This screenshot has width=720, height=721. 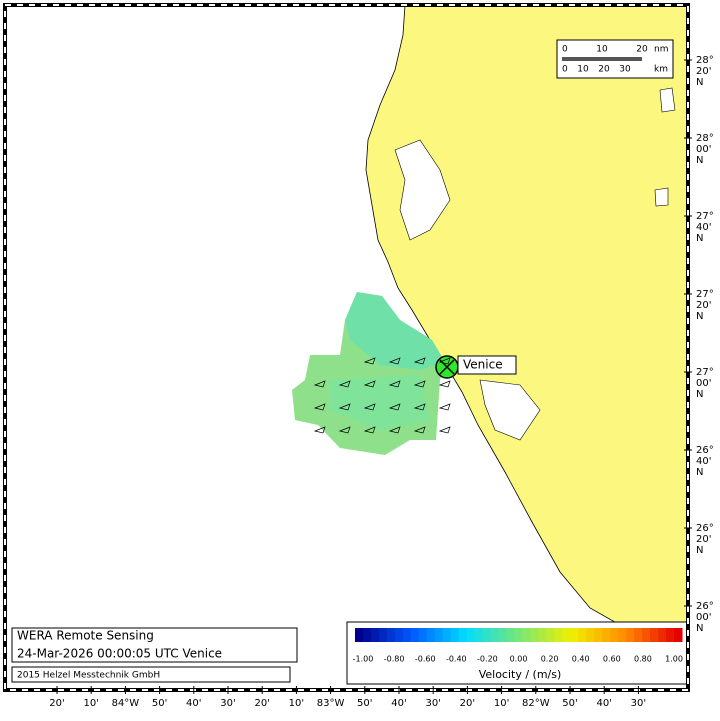 I want to click on copyright-box, so click(x=151, y=674).